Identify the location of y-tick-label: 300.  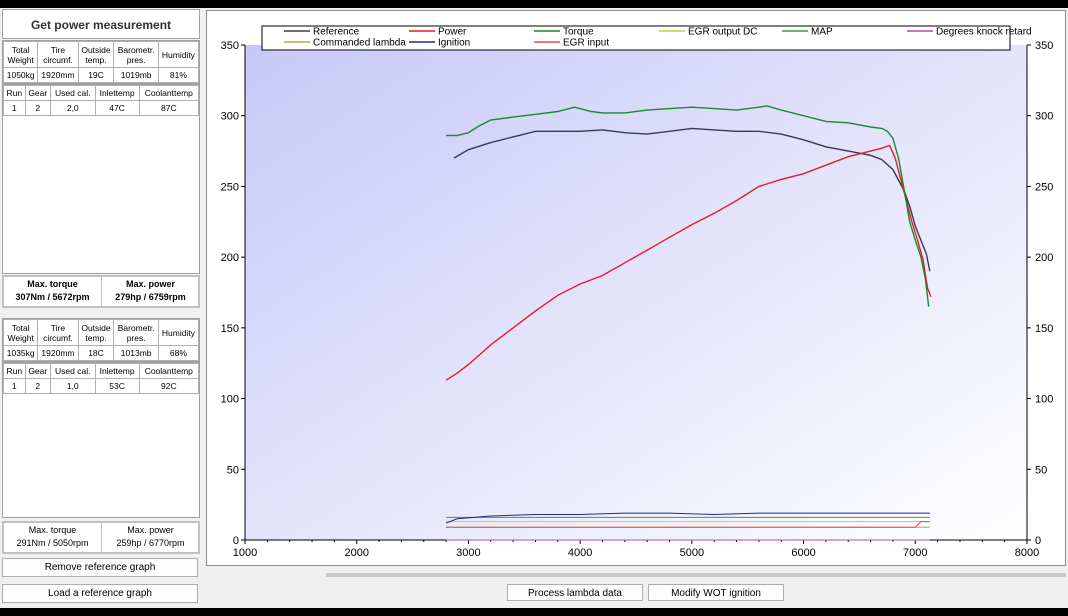
(230, 117).